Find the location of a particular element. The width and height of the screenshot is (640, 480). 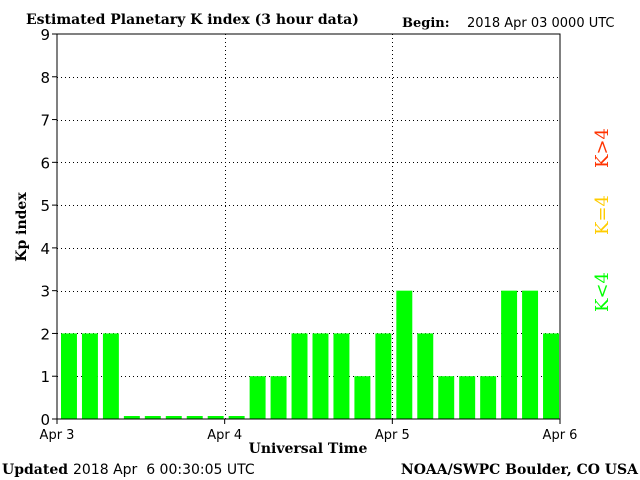

x-tick-label: Apr 5 is located at coordinates (392, 435).